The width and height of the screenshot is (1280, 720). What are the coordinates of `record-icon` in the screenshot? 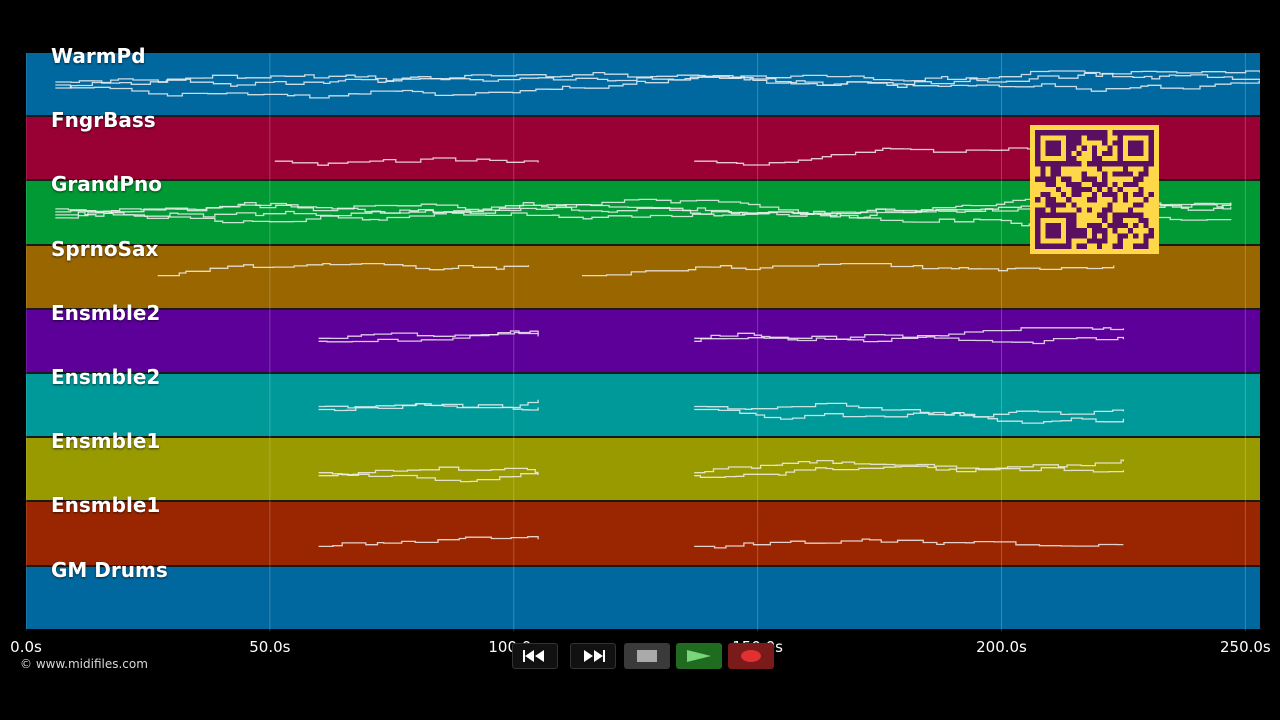 It's located at (751, 656).